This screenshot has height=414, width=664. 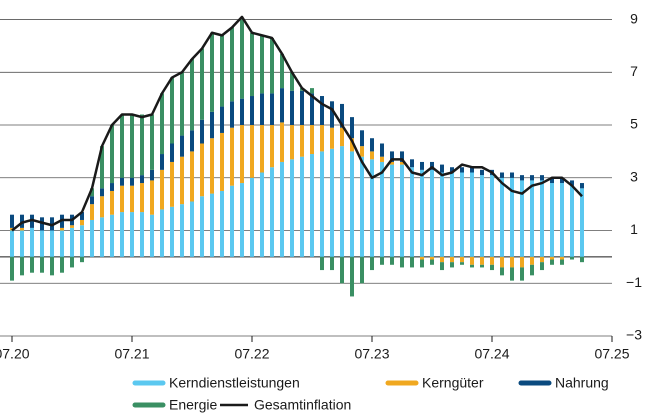 What do you see at coordinates (611, 354) in the screenshot?
I see `x-tick-label: 07.25` at bounding box center [611, 354].